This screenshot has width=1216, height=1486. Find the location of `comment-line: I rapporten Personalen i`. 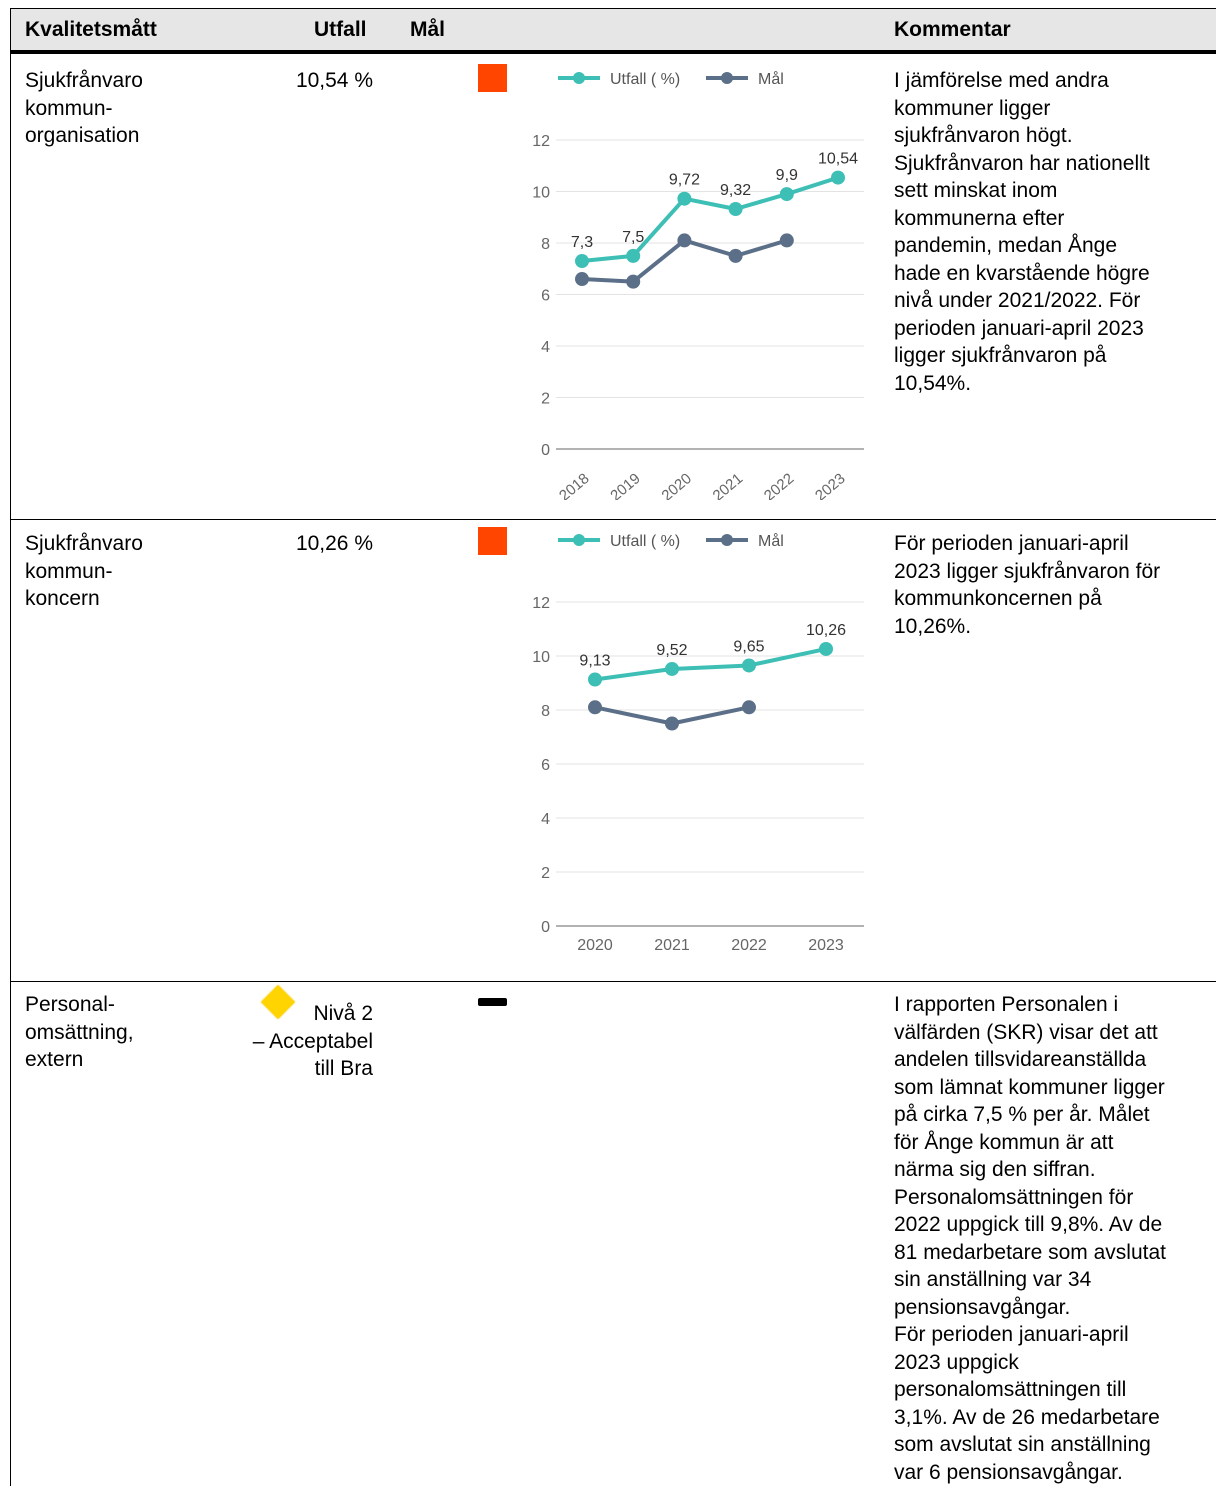

comment-line: I rapporten Personalen i is located at coordinates (1006, 1004).